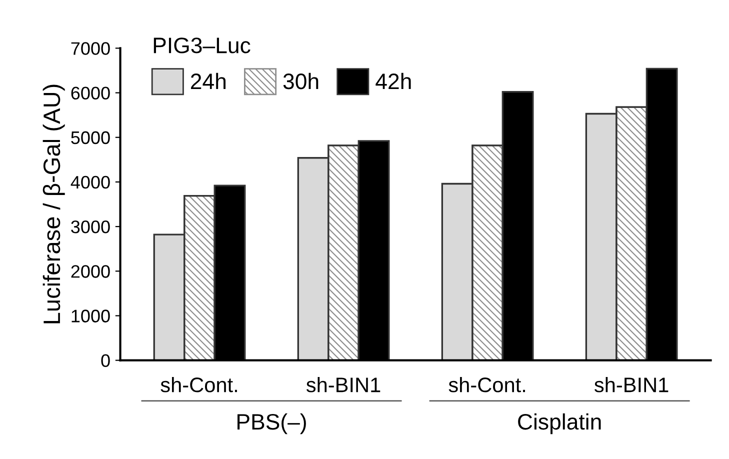  I want to click on y-tick-label: 5000, so click(90, 137).